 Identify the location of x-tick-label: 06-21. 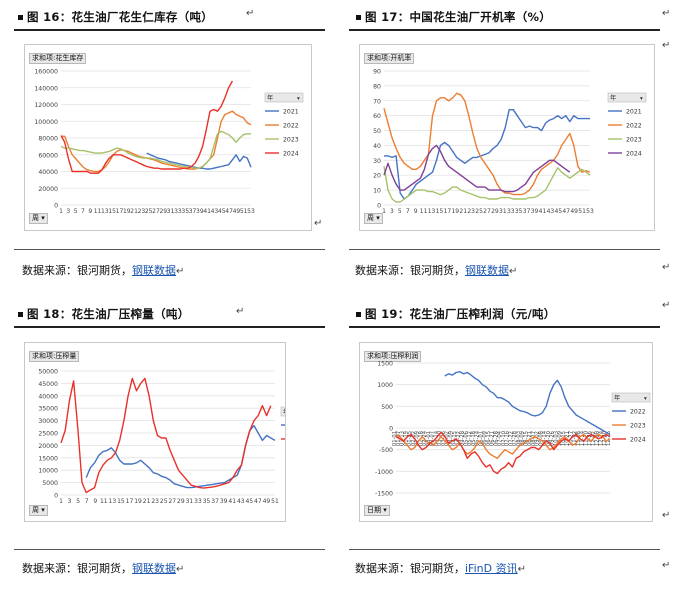
(493, 438).